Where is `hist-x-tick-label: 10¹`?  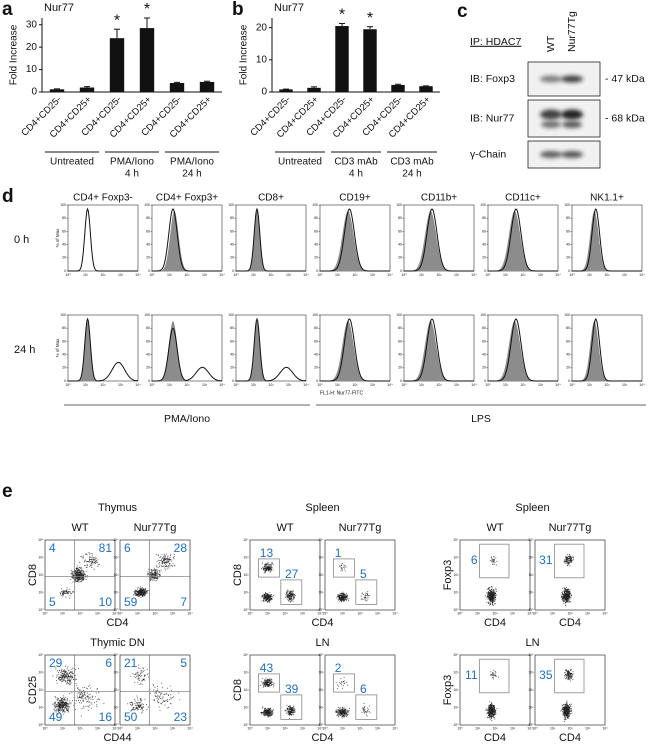 hist-x-tick-label: 10¹ is located at coordinates (170, 385).